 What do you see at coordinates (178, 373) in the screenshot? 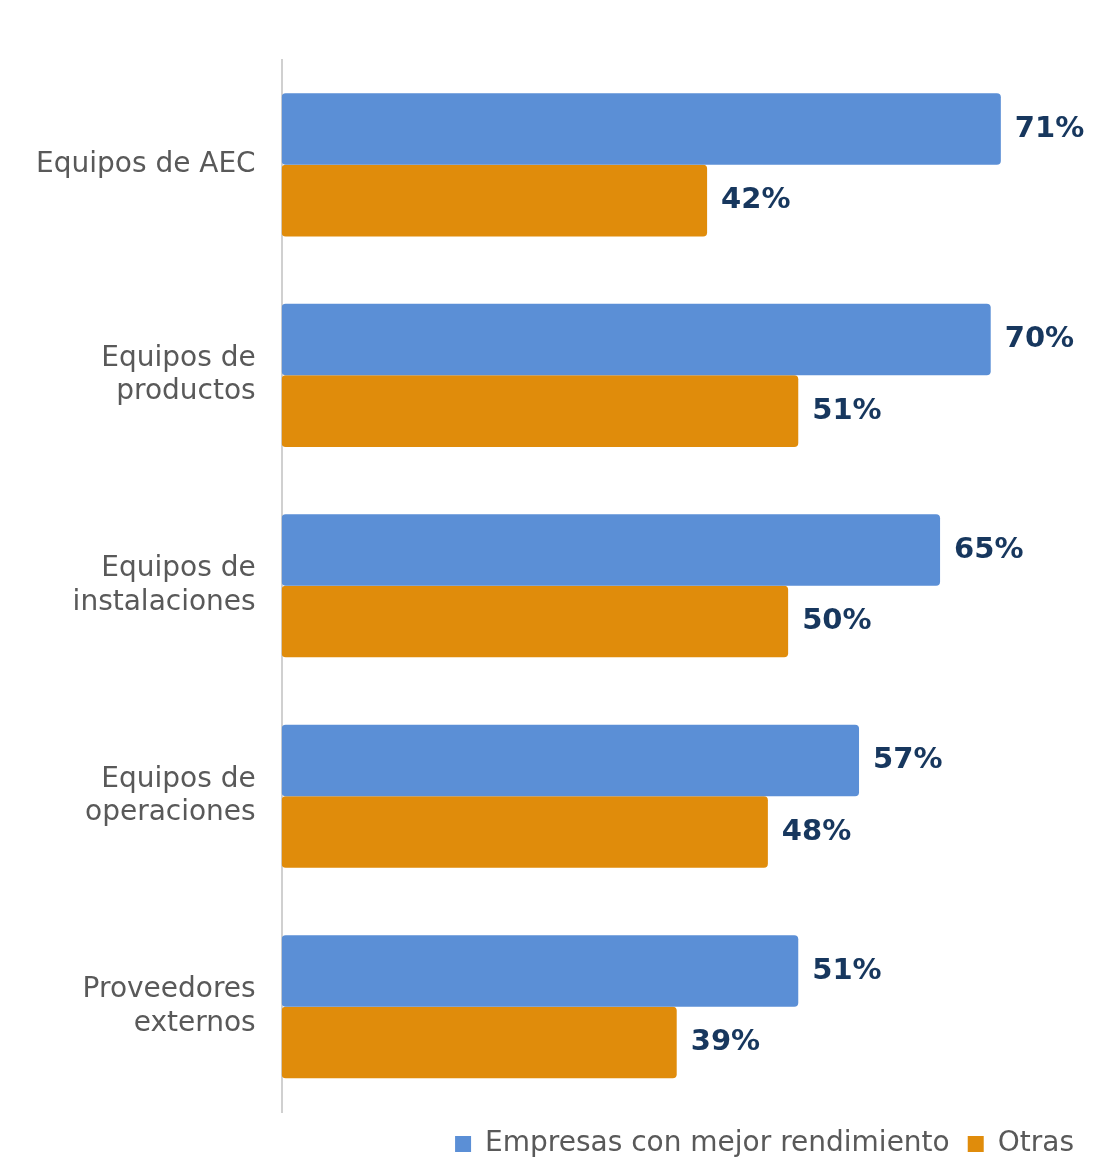
I see `y-tick-label: Equipos de productos` at bounding box center [178, 373].